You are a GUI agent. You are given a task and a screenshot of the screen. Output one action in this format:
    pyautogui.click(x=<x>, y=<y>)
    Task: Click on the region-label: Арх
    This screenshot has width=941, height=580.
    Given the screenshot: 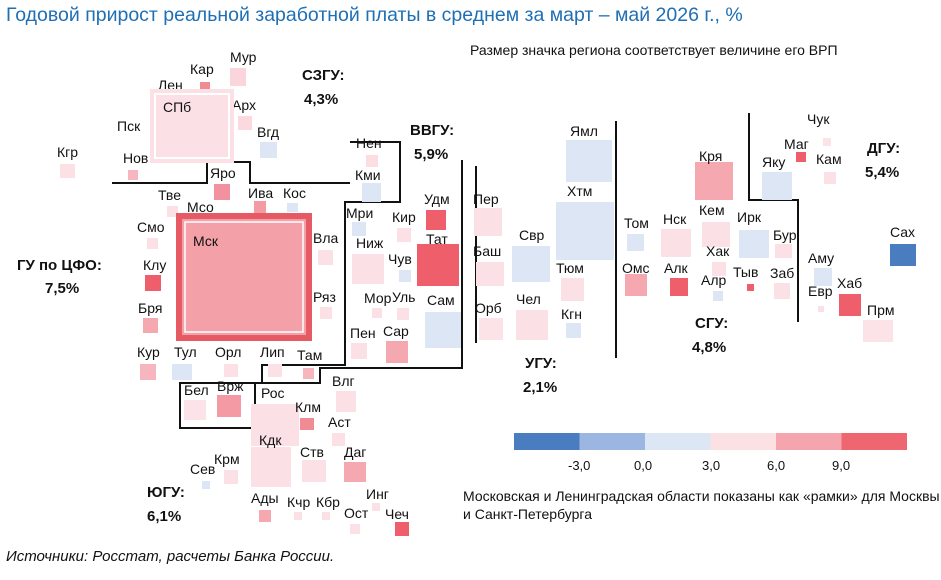 What is the action you would take?
    pyautogui.click(x=244, y=105)
    